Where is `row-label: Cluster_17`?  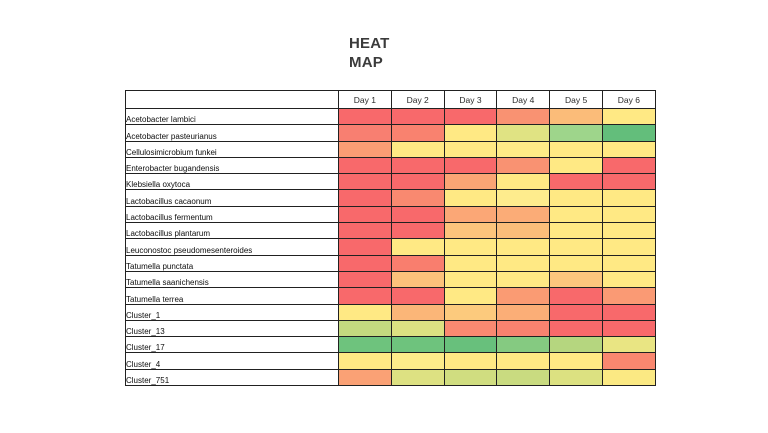
row-label: Cluster_17 is located at coordinates (232, 345).